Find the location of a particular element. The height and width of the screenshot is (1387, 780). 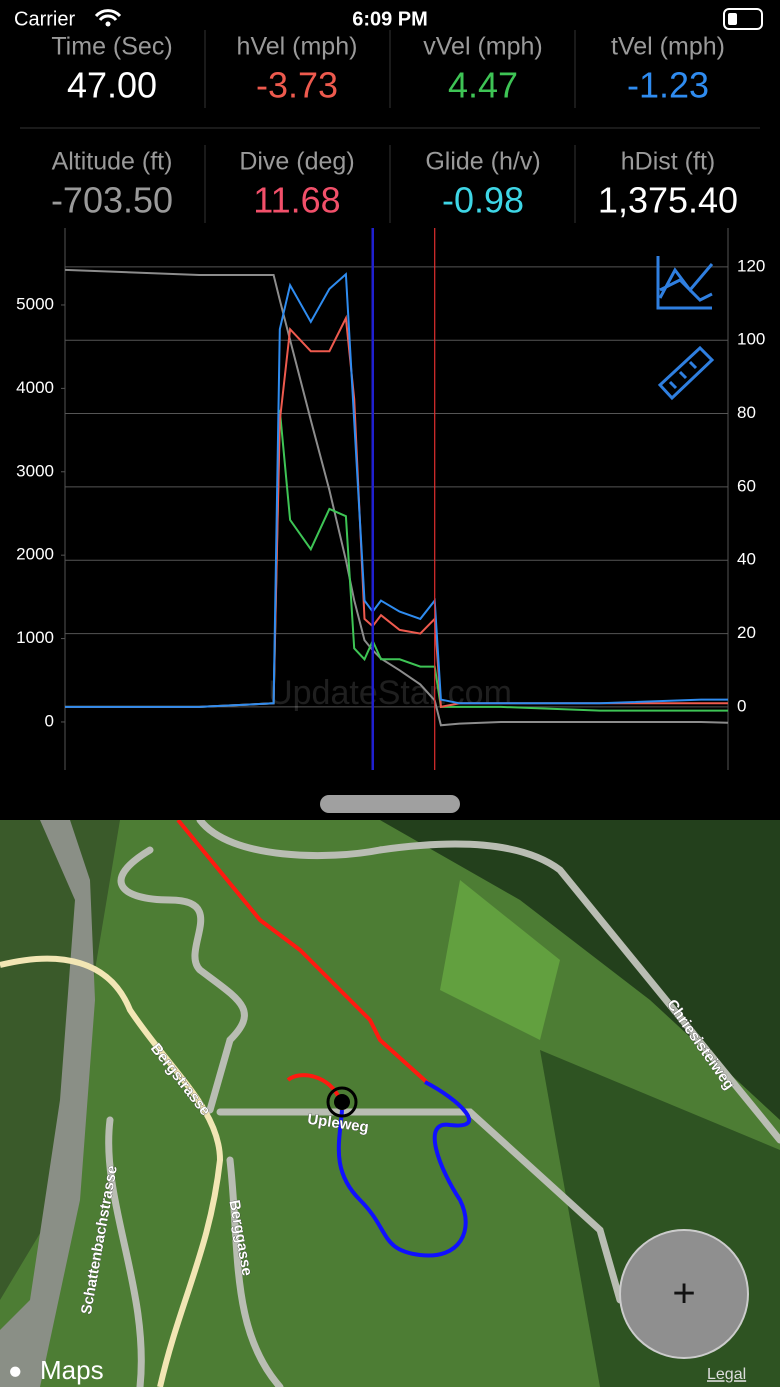

track-blue is located at coordinates (404, 1169).